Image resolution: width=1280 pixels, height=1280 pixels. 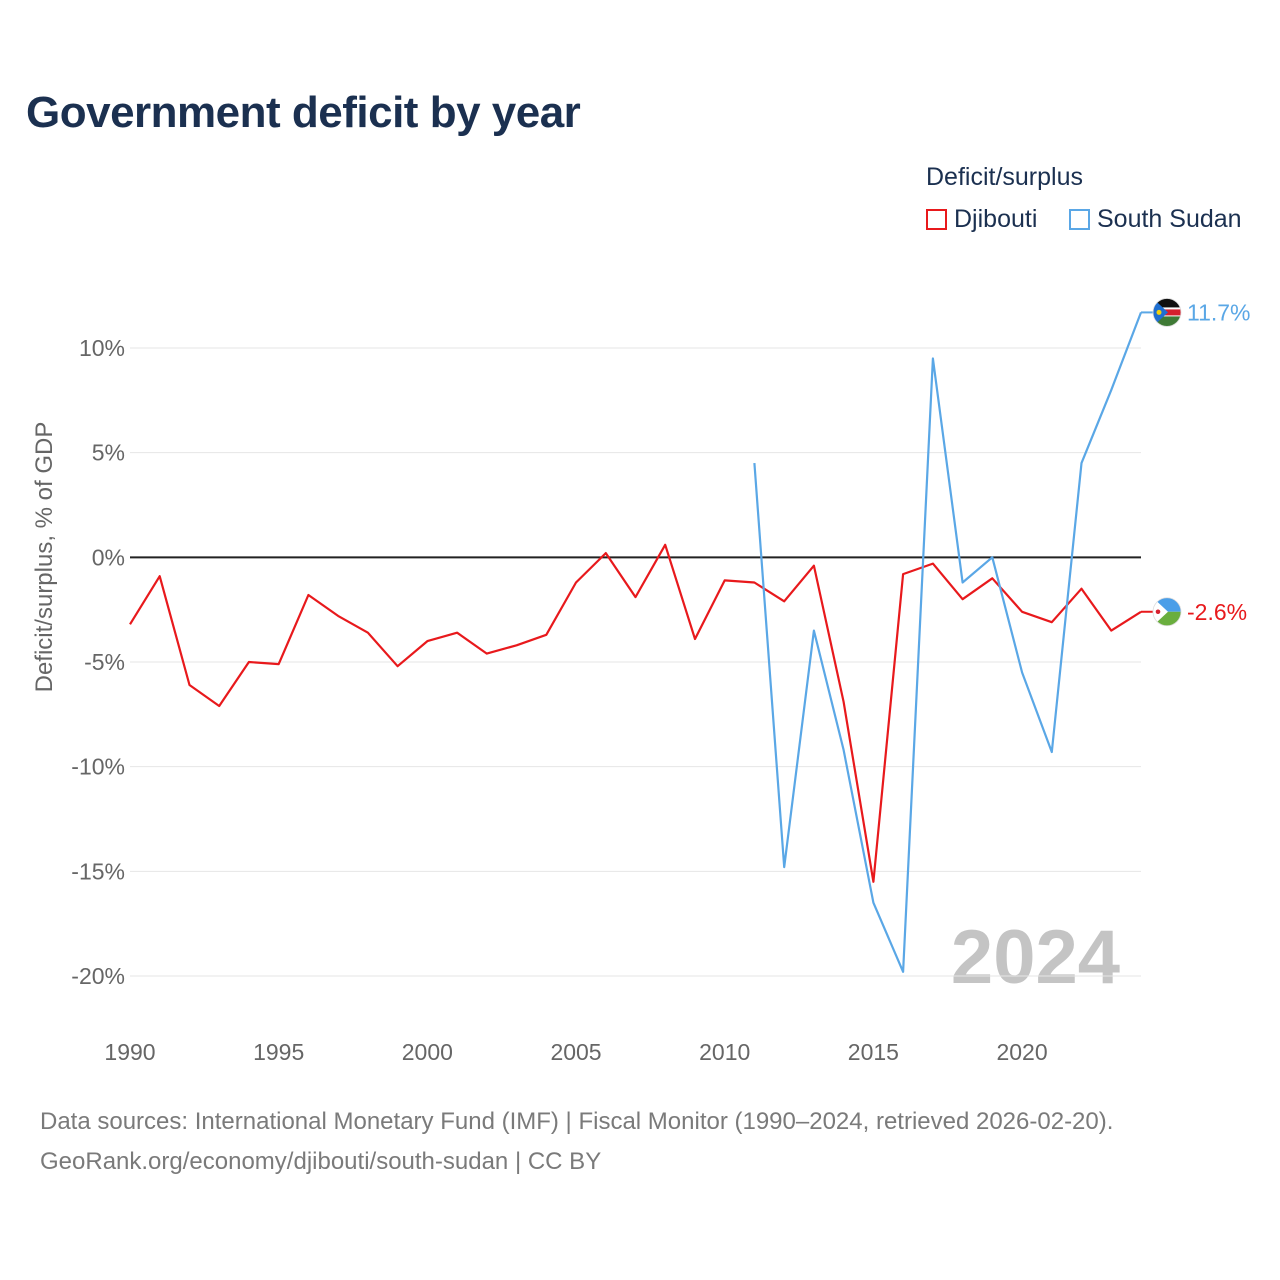 What do you see at coordinates (98, 871) in the screenshot?
I see `y-tick-label: -15%` at bounding box center [98, 871].